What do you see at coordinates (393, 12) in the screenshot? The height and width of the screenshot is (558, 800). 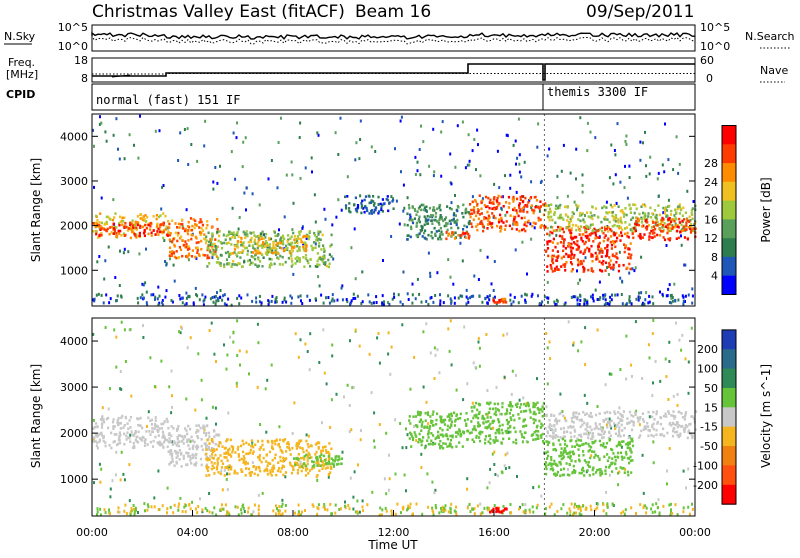 I see `beam-label: Beam 16` at bounding box center [393, 12].